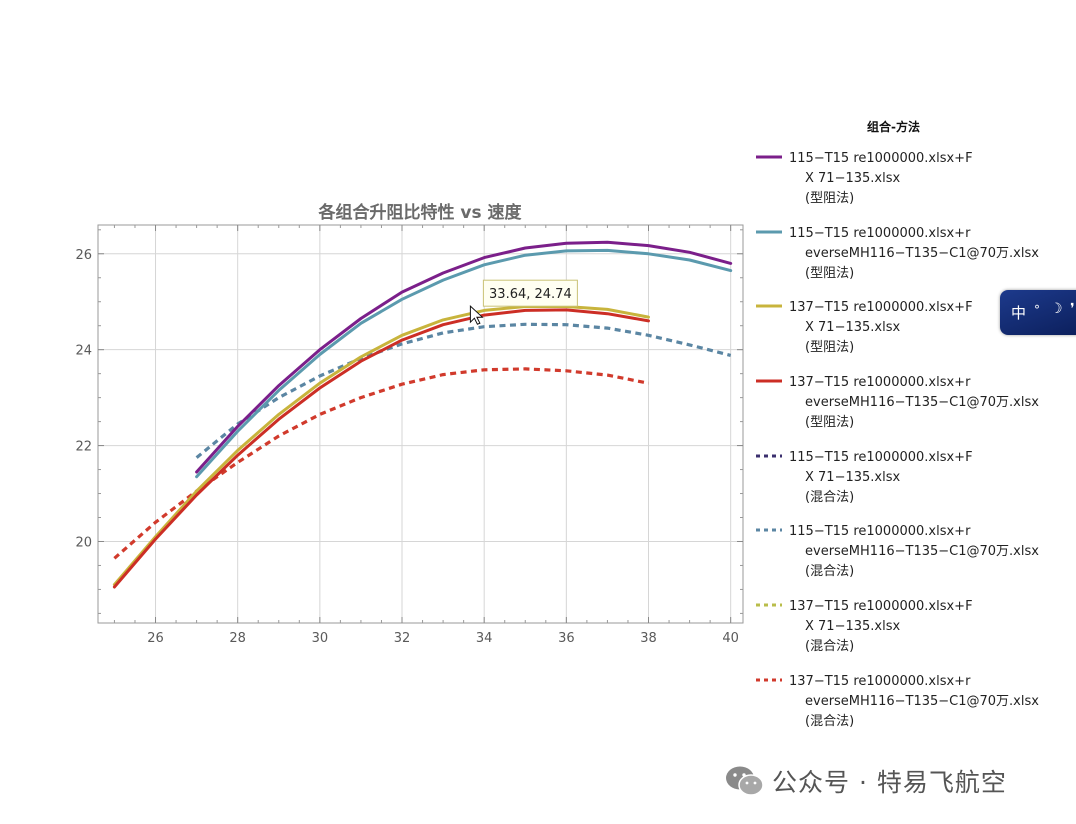  Describe the element at coordinates (1019, 313) in the screenshot. I see `ime-mode-icon: 中` at that location.